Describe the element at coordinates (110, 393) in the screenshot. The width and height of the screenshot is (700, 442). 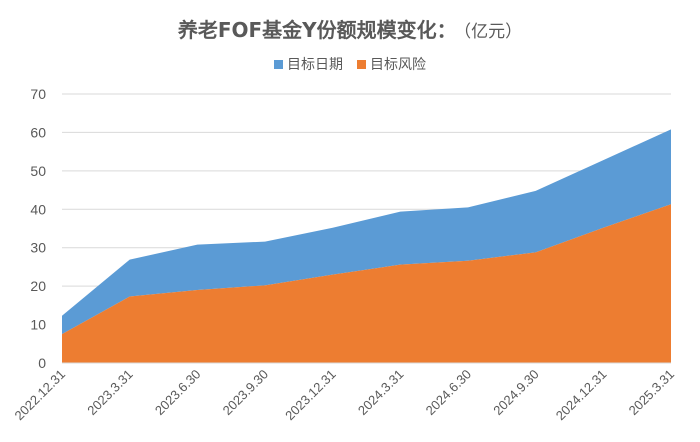
I see `x-tick-label: 2023.3.31` at that location.